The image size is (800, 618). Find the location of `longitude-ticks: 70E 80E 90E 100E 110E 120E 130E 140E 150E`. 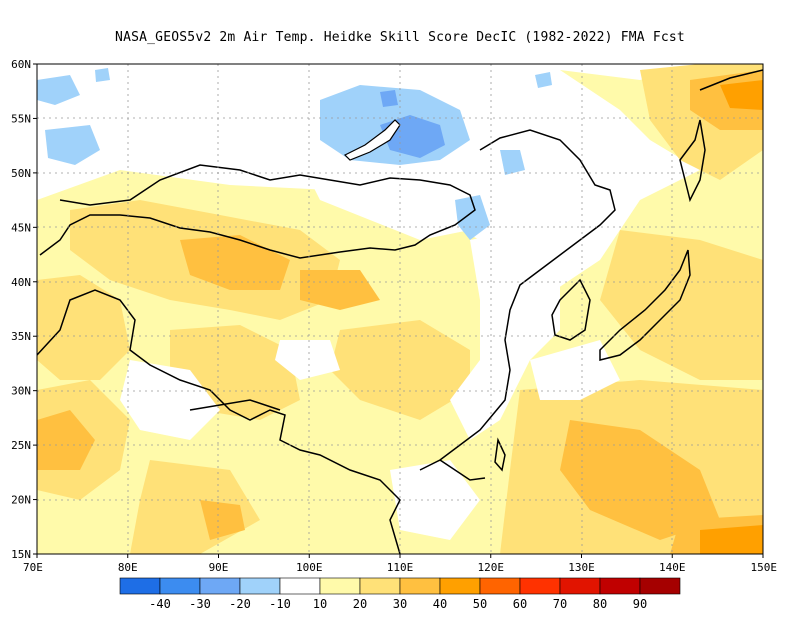

longitude-ticks: 70E 80E 90E 100E 110E 120E 130E 140E 150E is located at coordinates (400, 564).